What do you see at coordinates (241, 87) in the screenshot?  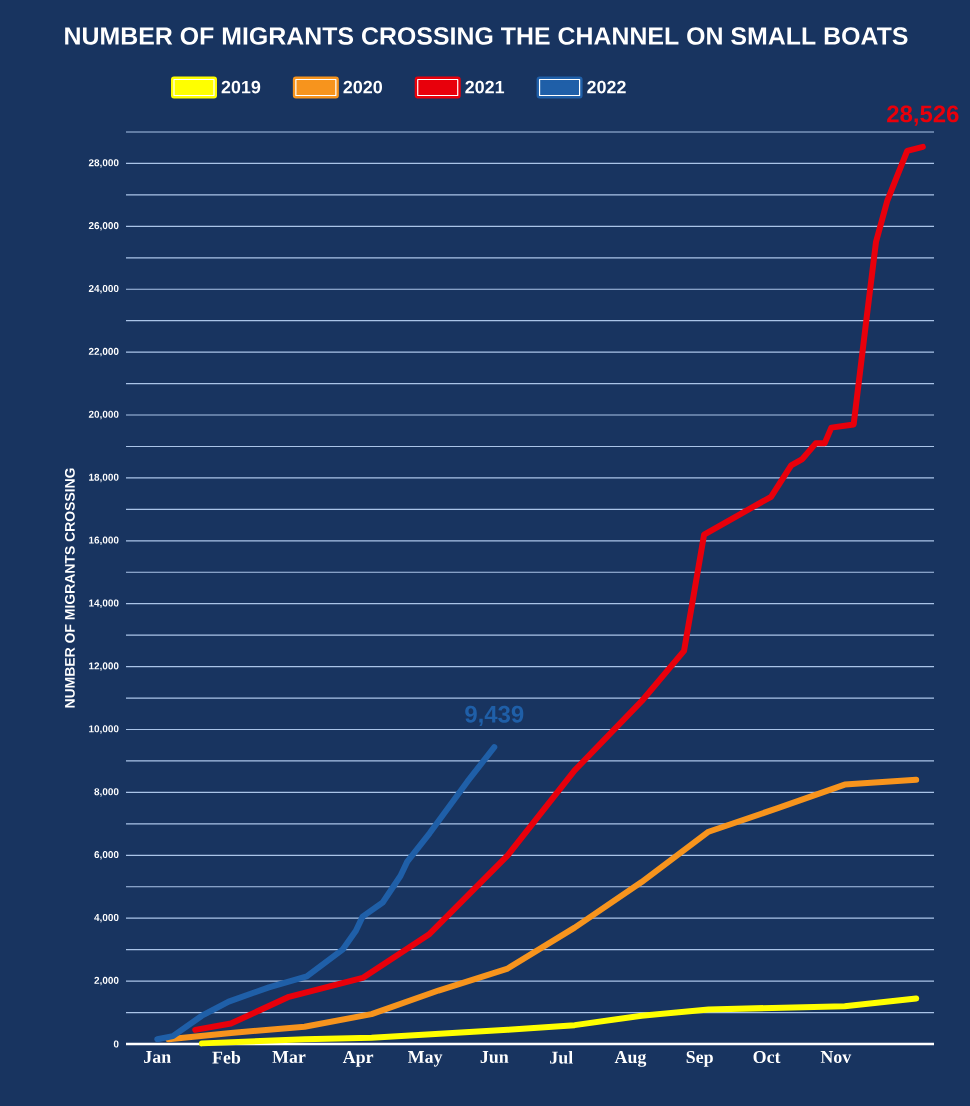 I see `legend-label: 2019` at bounding box center [241, 87].